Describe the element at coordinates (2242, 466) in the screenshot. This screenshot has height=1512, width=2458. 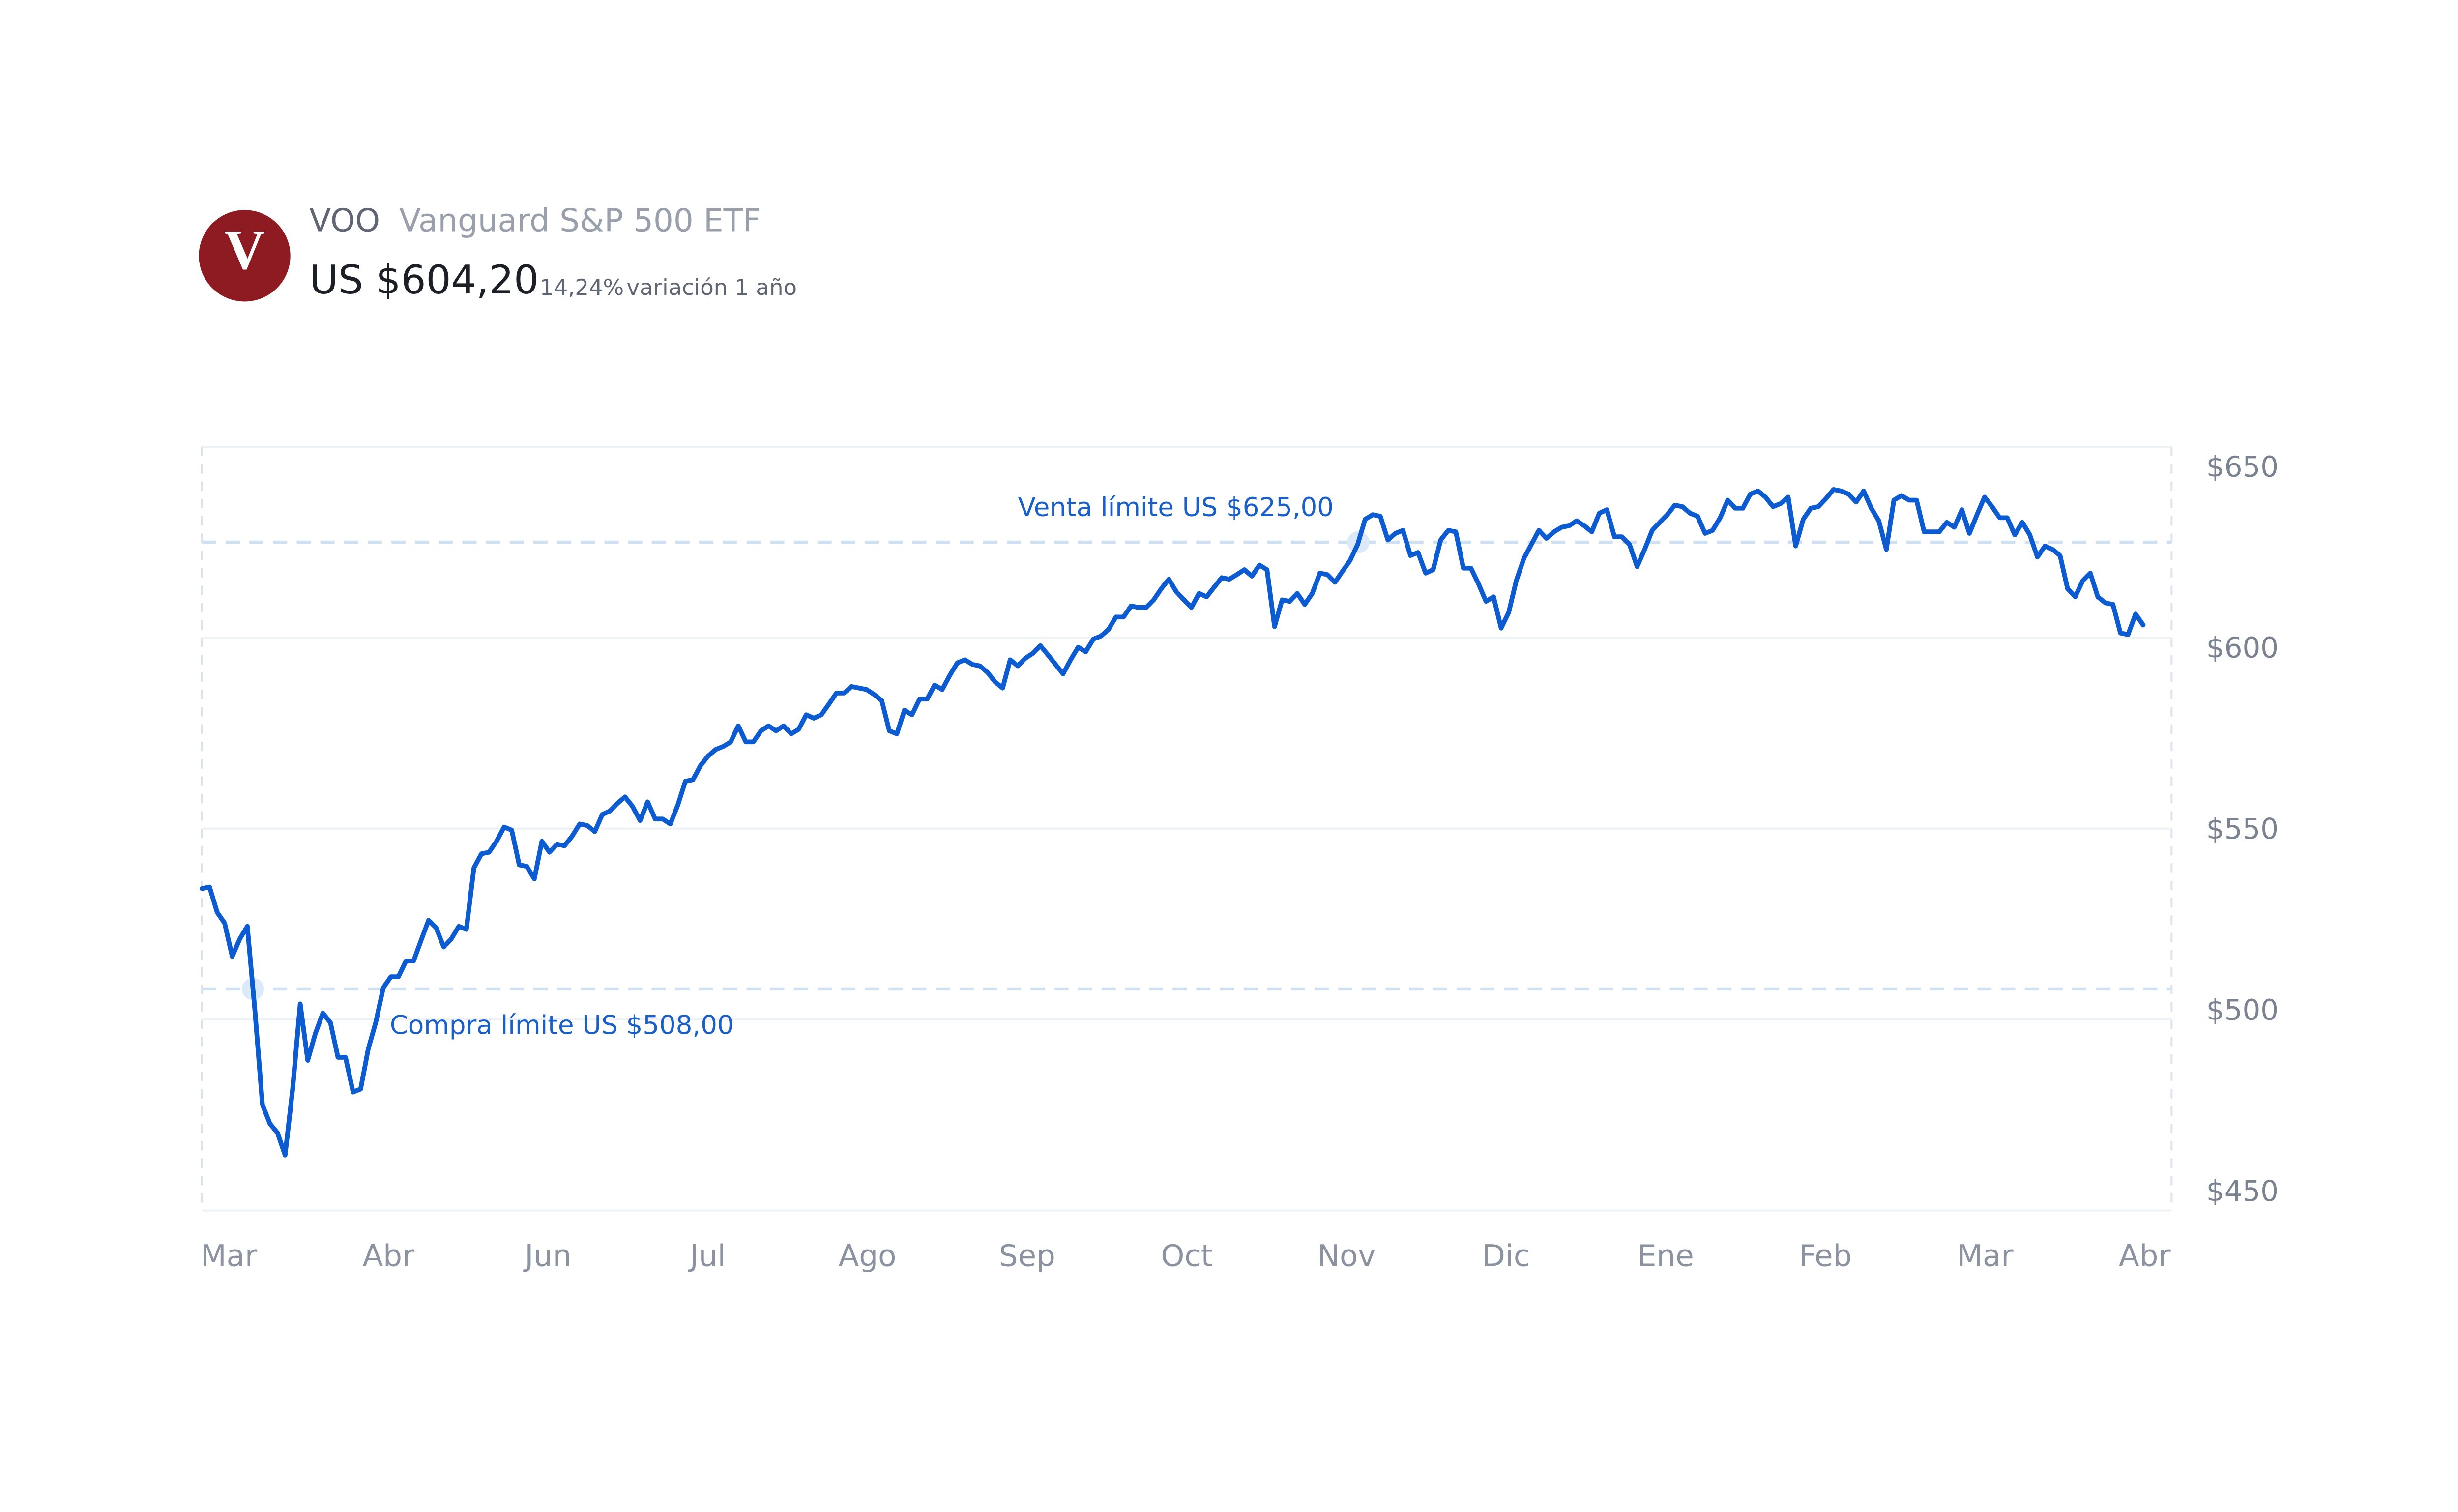
I see `y-tick-label: $650` at that location.